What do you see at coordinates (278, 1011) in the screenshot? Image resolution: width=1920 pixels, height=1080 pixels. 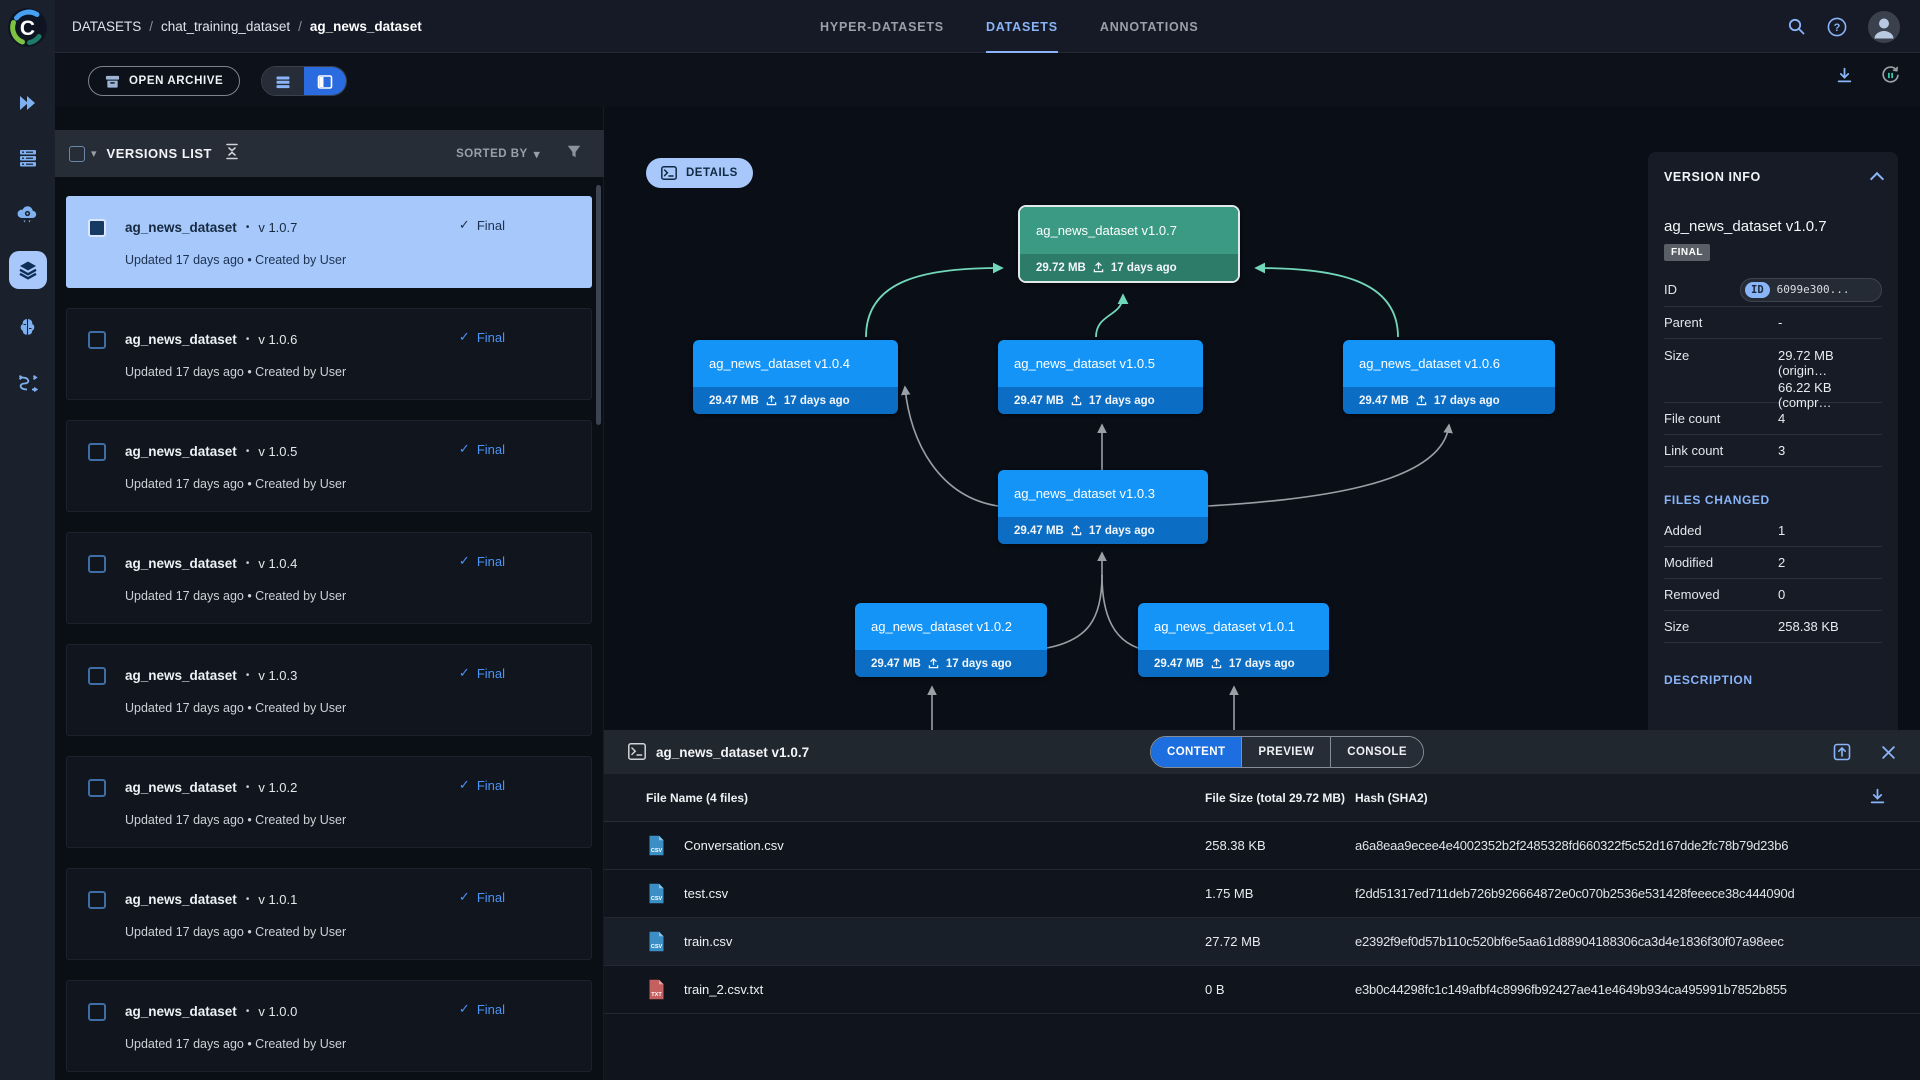 I see `version-number: v 1.0.0` at bounding box center [278, 1011].